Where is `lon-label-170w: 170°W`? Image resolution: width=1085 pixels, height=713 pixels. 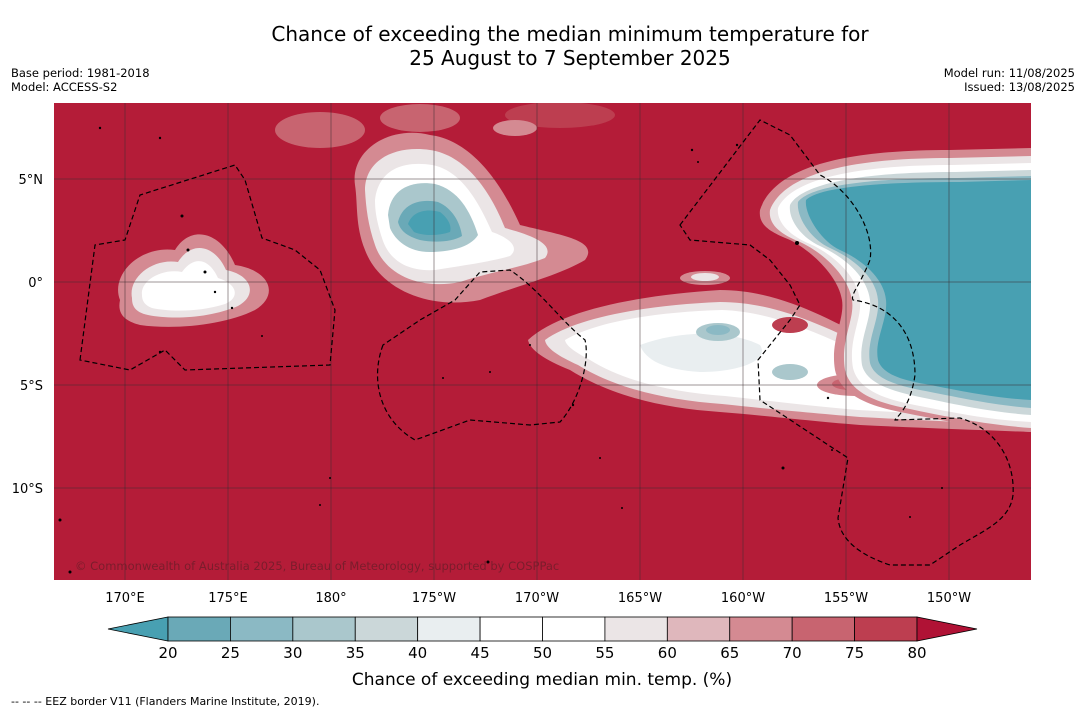
lon-label-170w: 170°W is located at coordinates (537, 598).